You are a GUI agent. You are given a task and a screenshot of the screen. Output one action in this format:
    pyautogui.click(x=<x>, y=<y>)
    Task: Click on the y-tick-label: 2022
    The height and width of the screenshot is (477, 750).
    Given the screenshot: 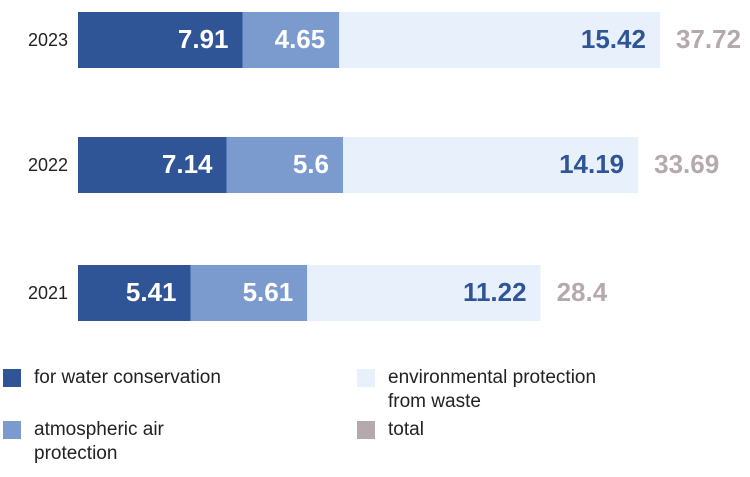 What is the action you would take?
    pyautogui.click(x=48, y=165)
    